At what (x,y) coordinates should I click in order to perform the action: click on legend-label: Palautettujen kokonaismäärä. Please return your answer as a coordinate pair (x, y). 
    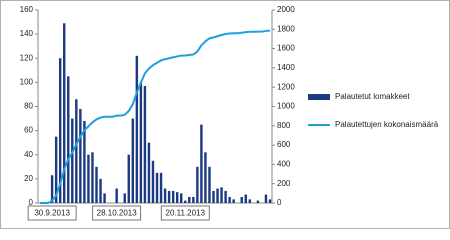
    Looking at the image, I should click on (387, 124).